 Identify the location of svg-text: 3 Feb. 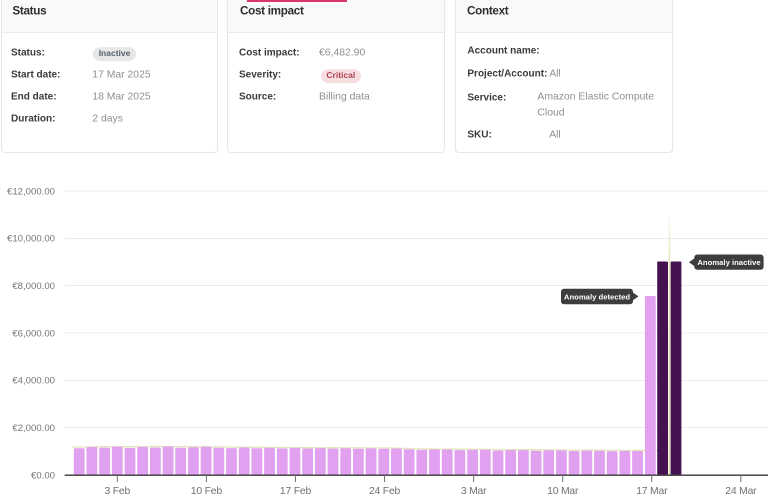
(118, 491).